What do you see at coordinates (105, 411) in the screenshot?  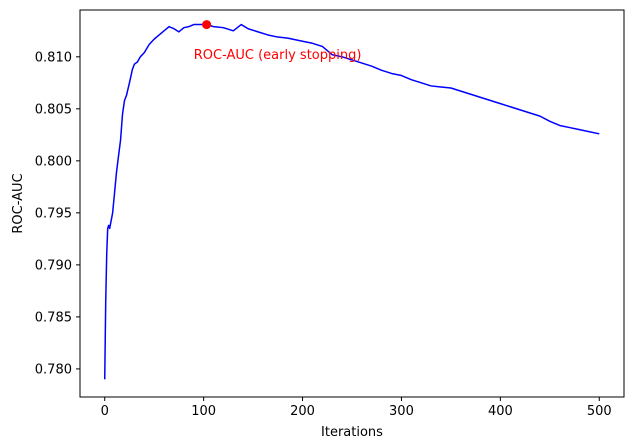 I see `x-tick-label: 0` at bounding box center [105, 411].